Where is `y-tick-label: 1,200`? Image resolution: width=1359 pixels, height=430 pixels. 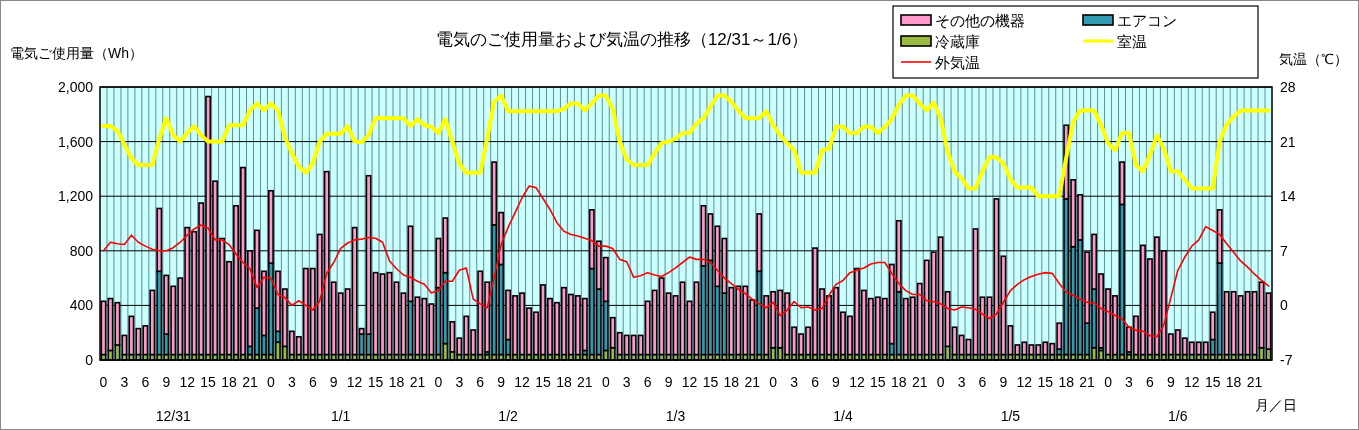 y-tick-label: 1,200 is located at coordinates (75, 196).